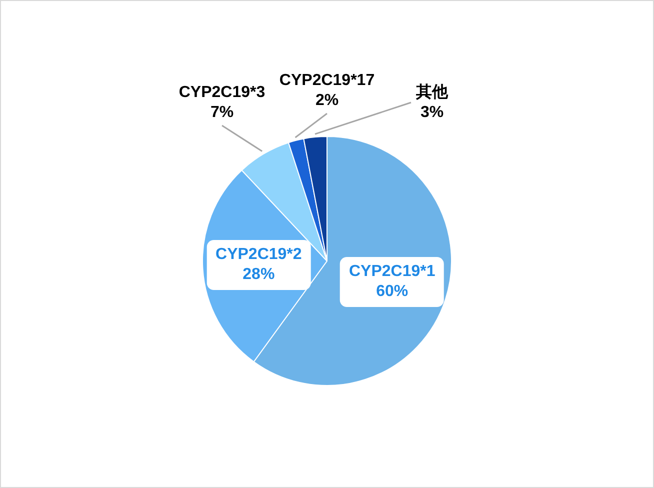  What do you see at coordinates (327, 100) in the screenshot?
I see `data-label: 2%` at bounding box center [327, 100].